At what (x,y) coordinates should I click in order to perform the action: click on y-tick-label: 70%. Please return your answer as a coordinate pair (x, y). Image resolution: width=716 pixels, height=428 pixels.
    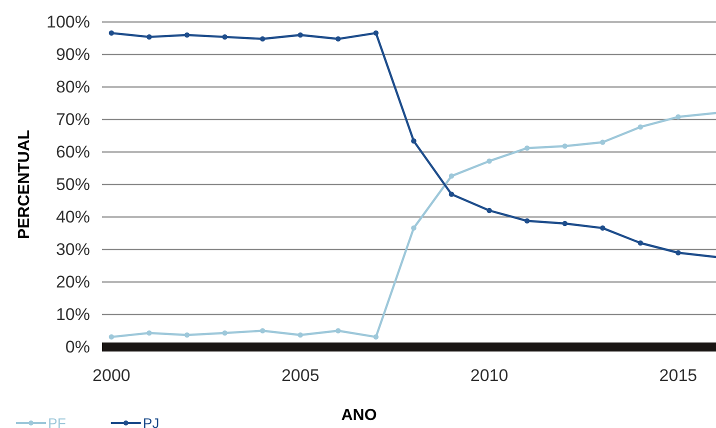
    Looking at the image, I should click on (73, 119).